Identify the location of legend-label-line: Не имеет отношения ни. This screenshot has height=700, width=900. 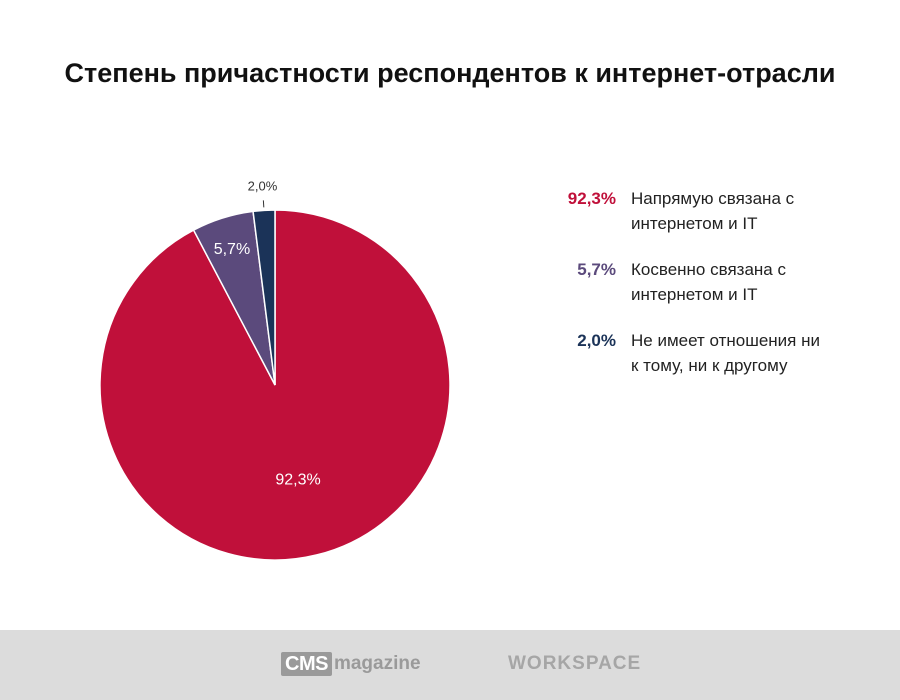
(725, 340).